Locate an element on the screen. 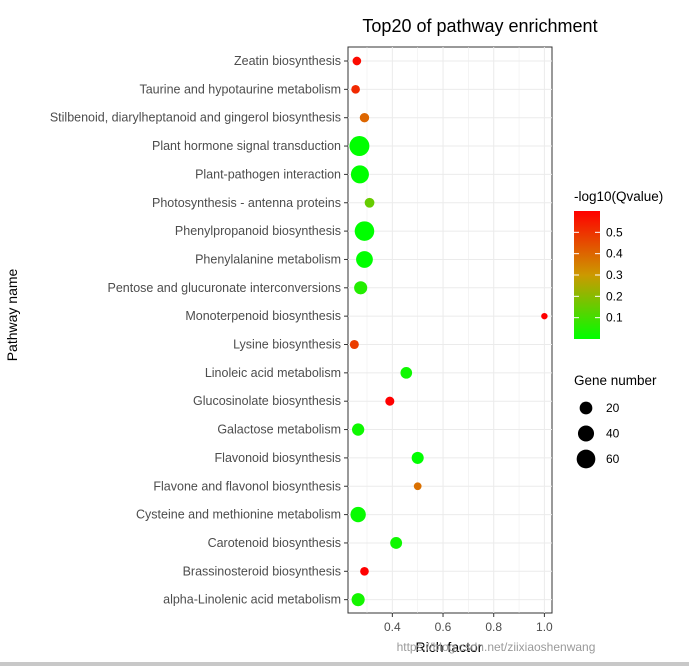  size-legend-title: Gene number is located at coordinates (615, 380).